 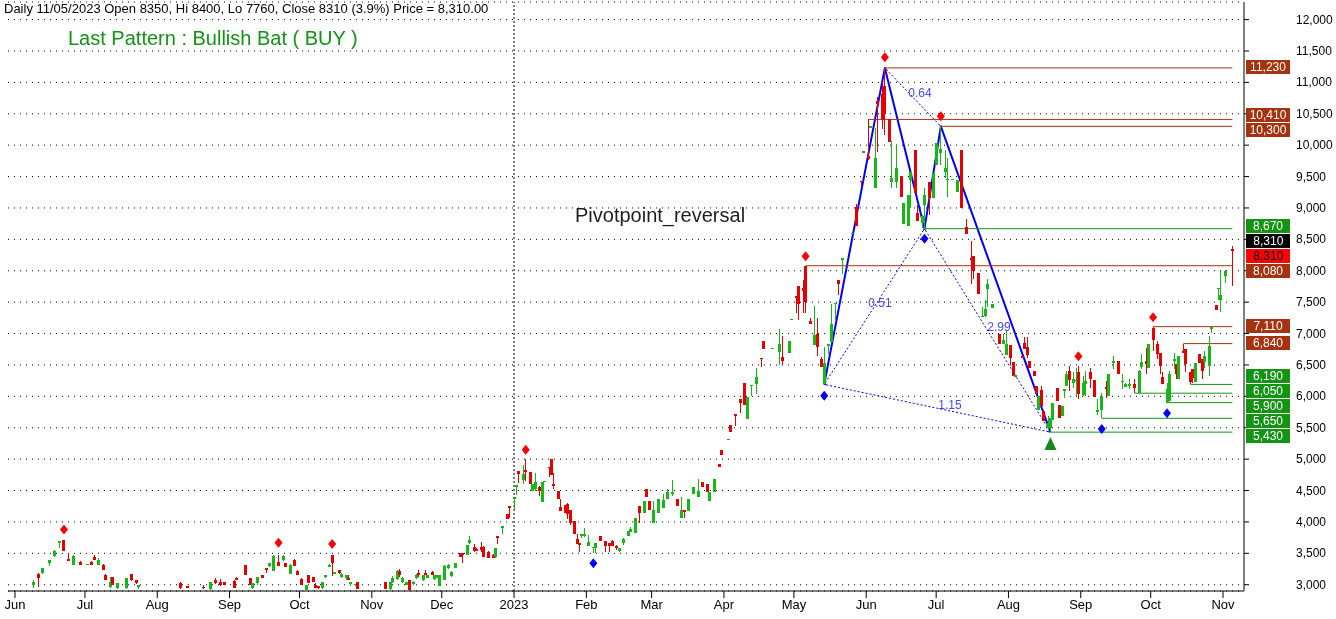 I want to click on y-tick-label: 7,500, so click(x=1311, y=302).